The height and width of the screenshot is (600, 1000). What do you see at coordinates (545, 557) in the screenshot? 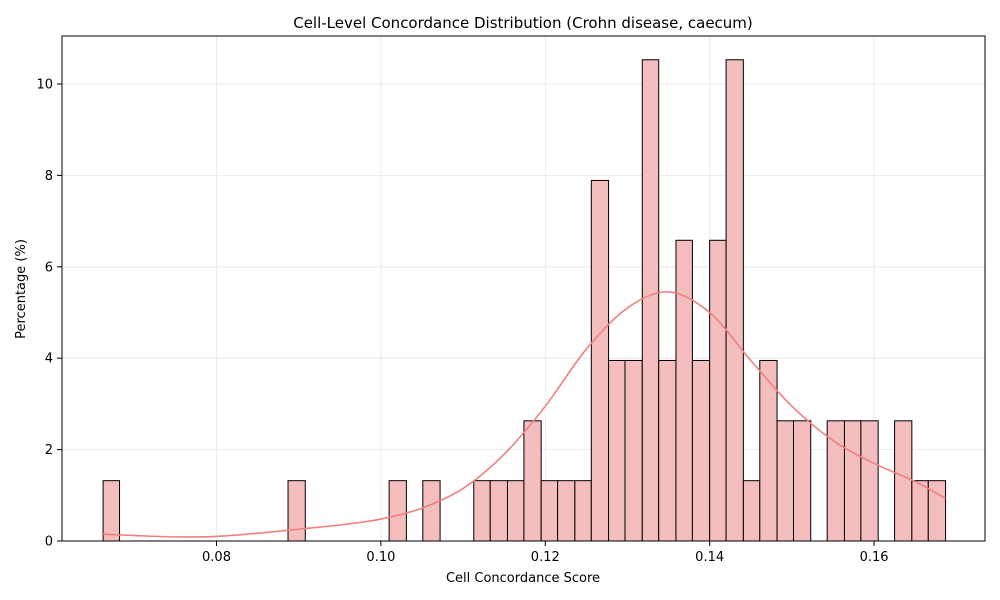
I see `x-tick-label: 0.12` at bounding box center [545, 557].